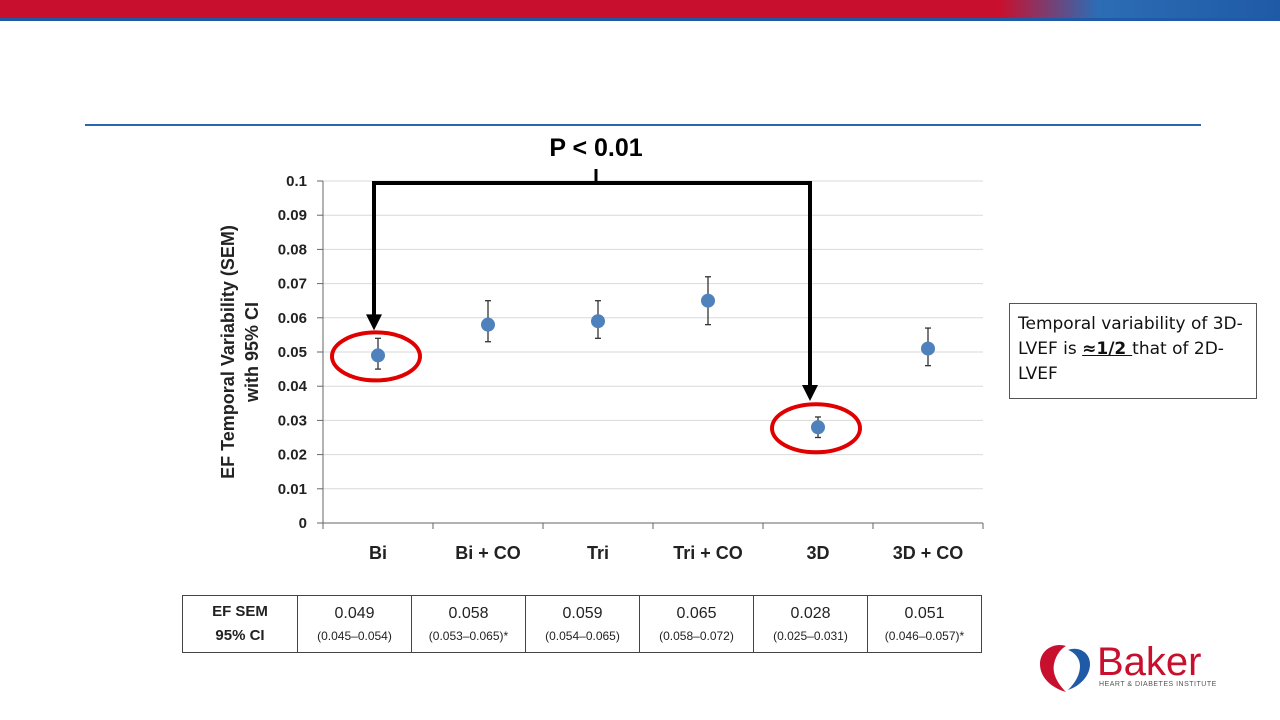 The width and height of the screenshot is (1280, 720). I want to click on table-ci: (0.046–0.057)*, so click(924, 636).